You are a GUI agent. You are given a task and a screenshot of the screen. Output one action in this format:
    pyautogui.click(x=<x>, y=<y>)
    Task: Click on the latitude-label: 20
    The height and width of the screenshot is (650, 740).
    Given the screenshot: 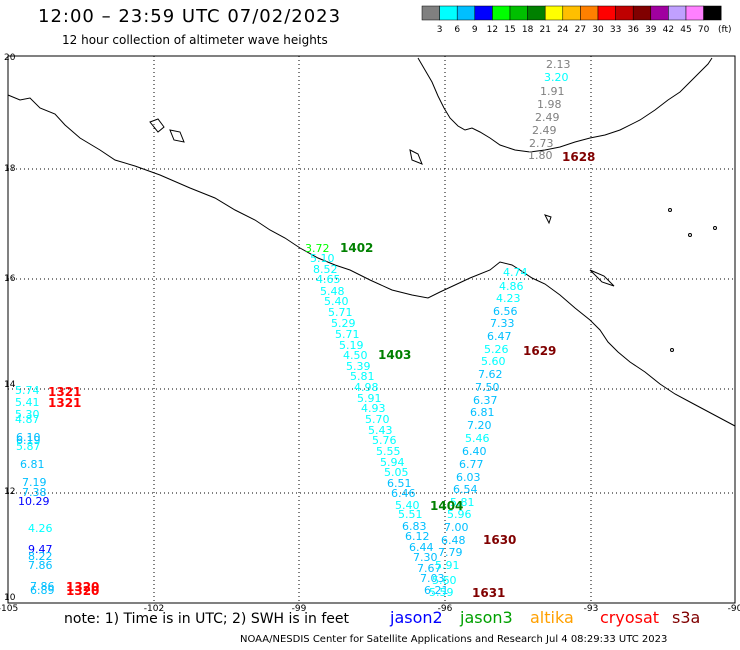 What is the action you would take?
    pyautogui.click(x=10, y=58)
    